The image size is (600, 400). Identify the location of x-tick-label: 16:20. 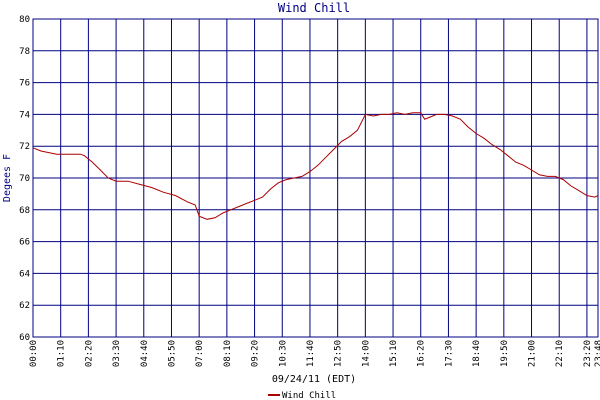
(422, 353).